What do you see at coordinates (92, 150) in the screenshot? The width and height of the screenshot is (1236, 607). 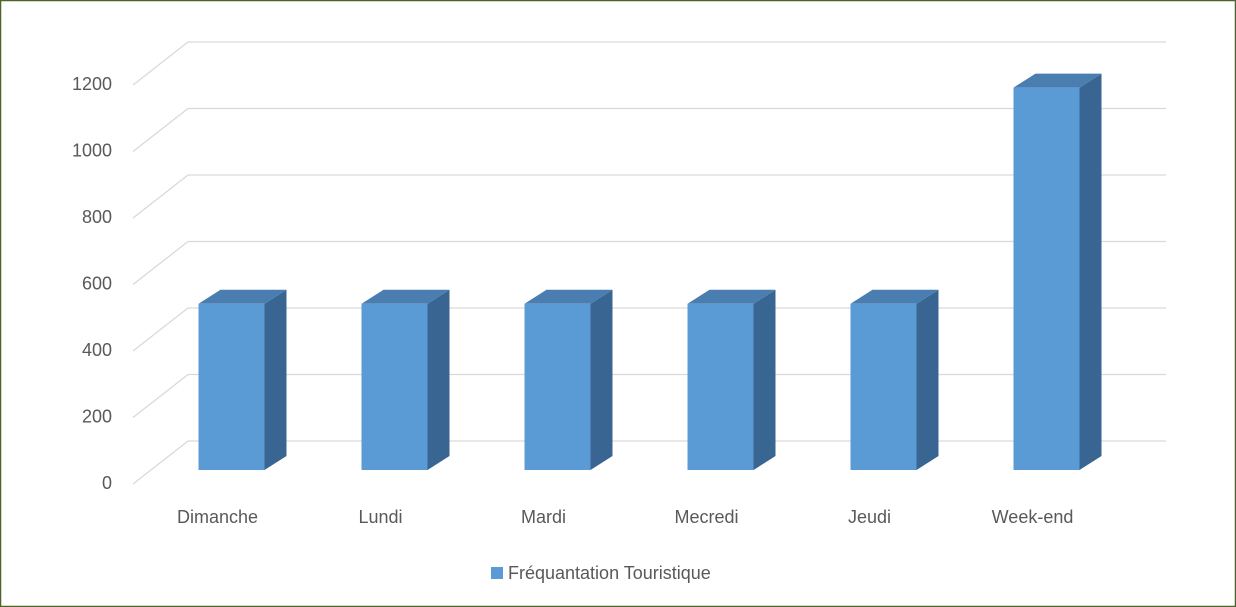 I see `y-tick-label: 1000` at bounding box center [92, 150].